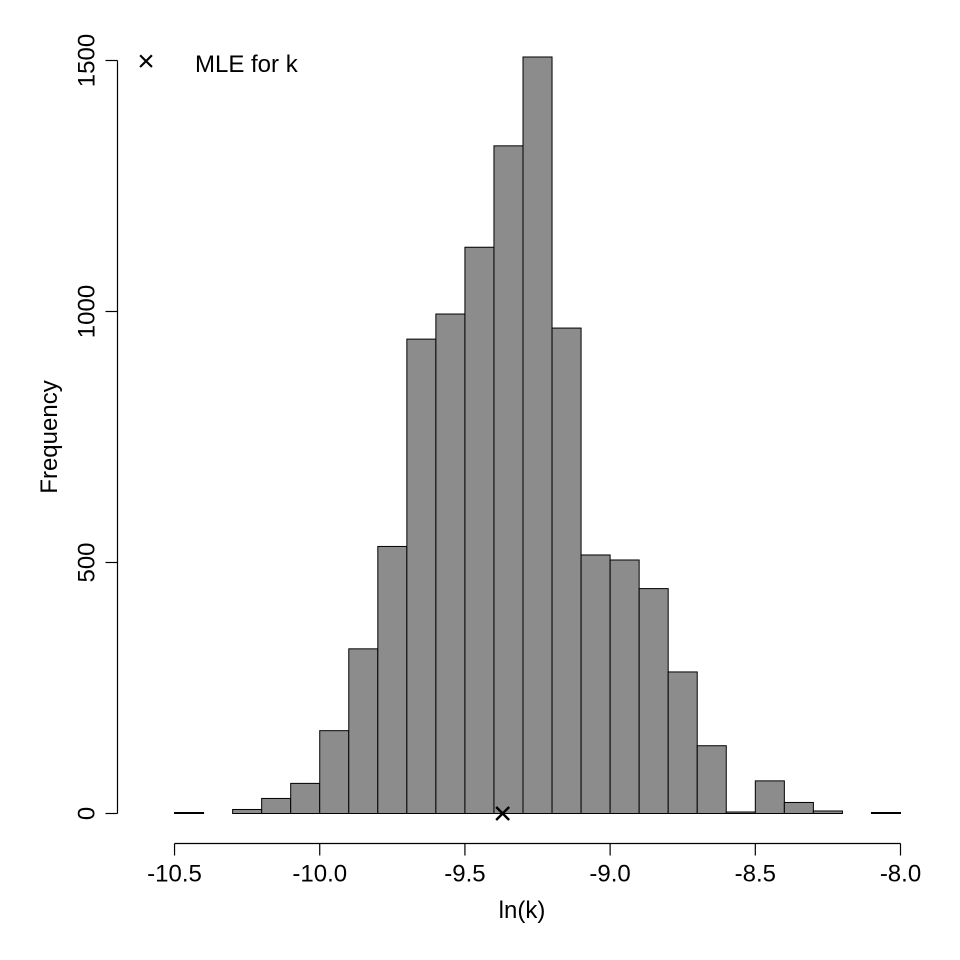  What do you see at coordinates (87, 311) in the screenshot?
I see `y-tick-label: 1000` at bounding box center [87, 311].